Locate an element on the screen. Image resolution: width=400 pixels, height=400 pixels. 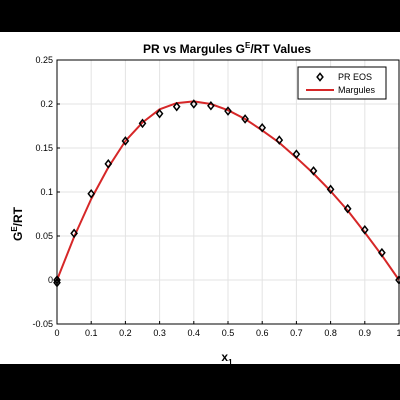
x-tick-label: 0.4 is located at coordinates (194, 333).